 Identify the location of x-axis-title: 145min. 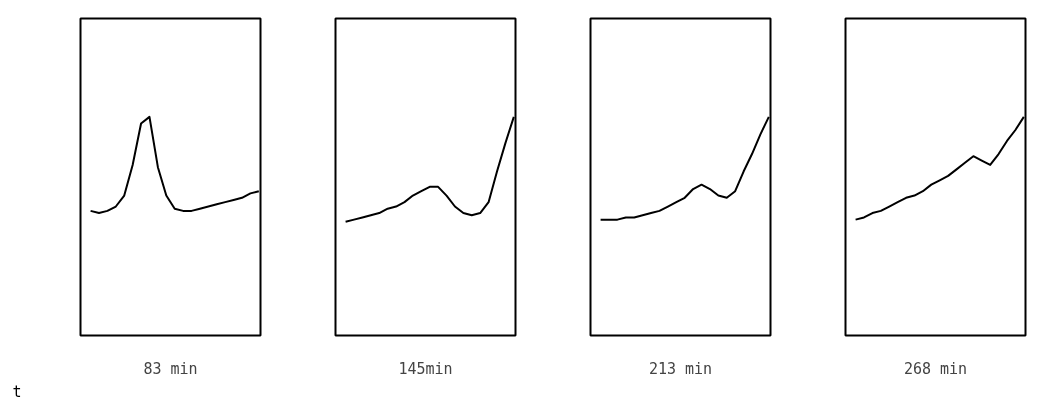
(425, 368).